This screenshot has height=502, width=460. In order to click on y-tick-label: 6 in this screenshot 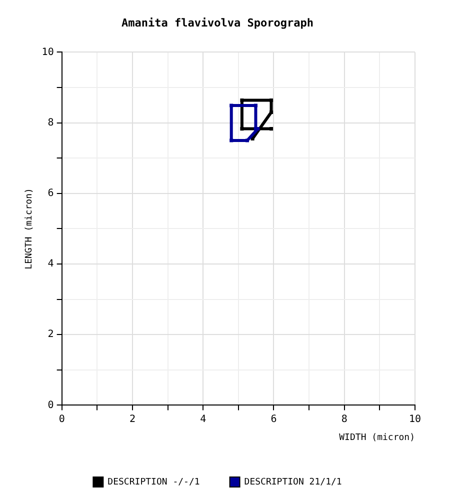, I will do `click(51, 193)`.